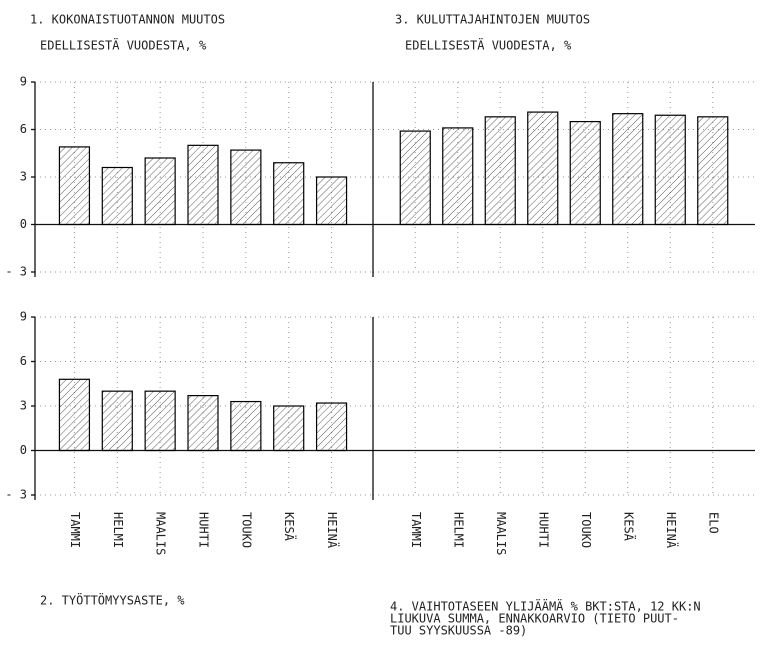 Image resolution: width=763 pixels, height=648 pixels. What do you see at coordinates (112, 600) in the screenshot?
I see `chart-title: 2. TYÖTTÖMYYSASTE, %` at bounding box center [112, 600].